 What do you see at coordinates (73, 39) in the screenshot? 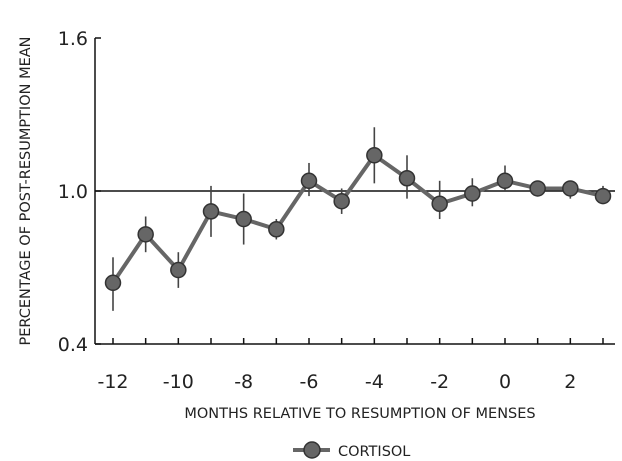
I see `y-tick-label: 1.6` at bounding box center [73, 39].